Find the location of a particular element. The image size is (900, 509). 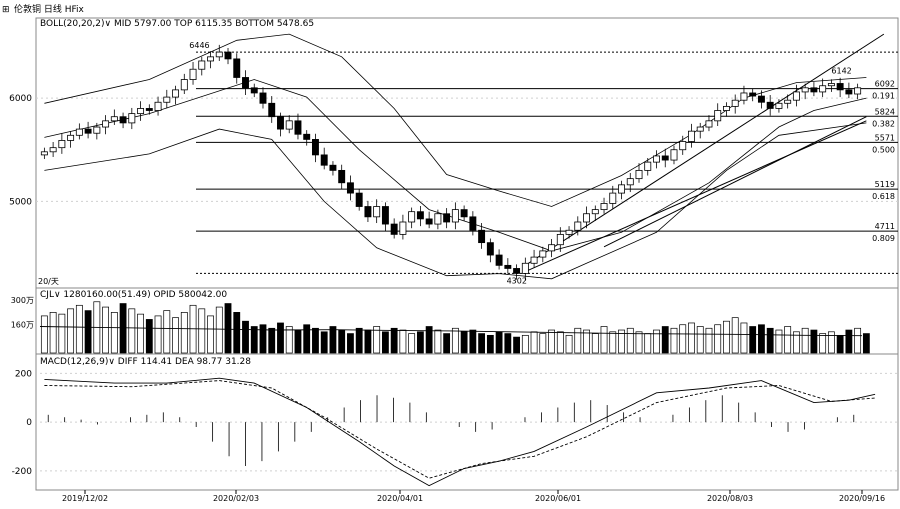

fib-ratio-label: 0.618 is located at coordinates (883, 196).